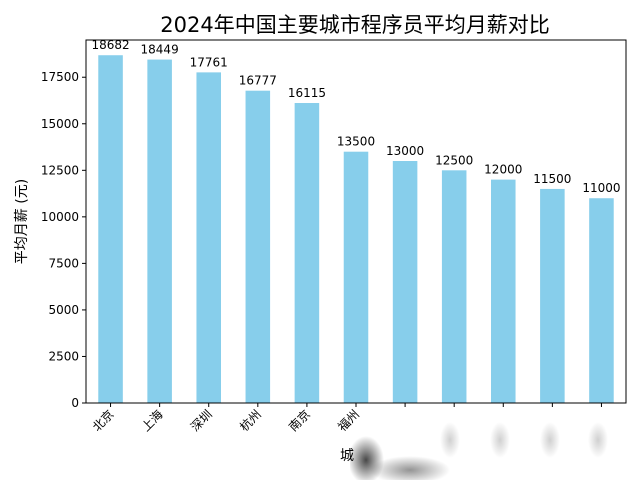 Image resolution: width=640 pixels, height=480 pixels. What do you see at coordinates (454, 160) in the screenshot?
I see `data-label-7: 12500` at bounding box center [454, 160].